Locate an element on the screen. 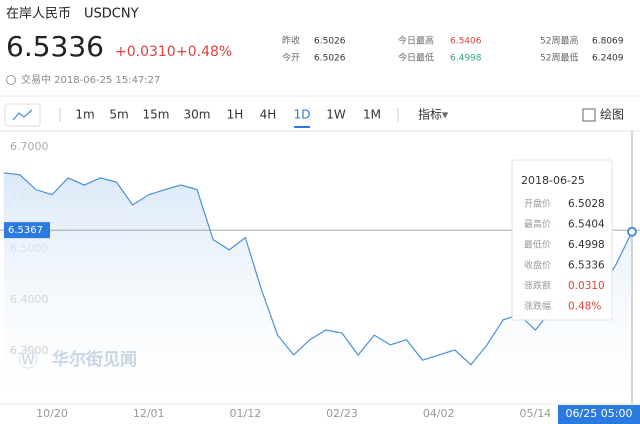 This screenshot has width=640, height=424. x-tick-label: 04/02 is located at coordinates (439, 413).